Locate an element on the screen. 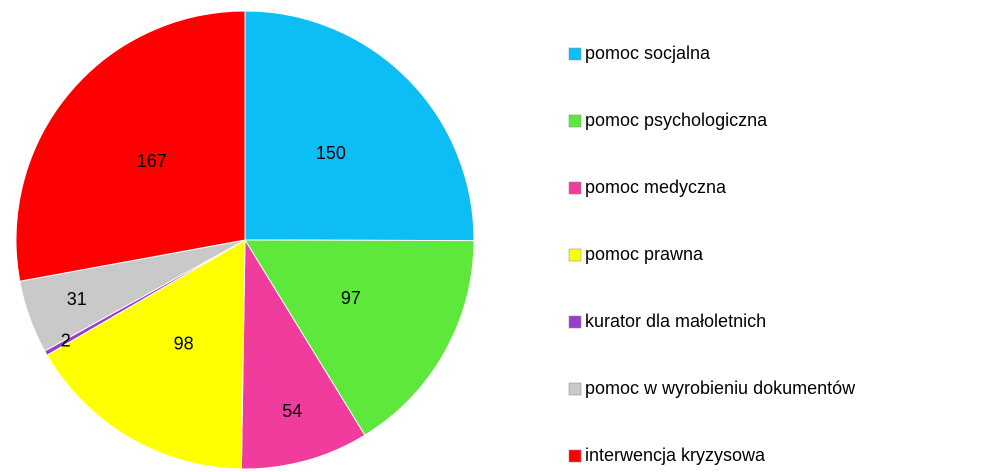 This screenshot has width=996, height=472. data-label: 98 is located at coordinates (184, 343).